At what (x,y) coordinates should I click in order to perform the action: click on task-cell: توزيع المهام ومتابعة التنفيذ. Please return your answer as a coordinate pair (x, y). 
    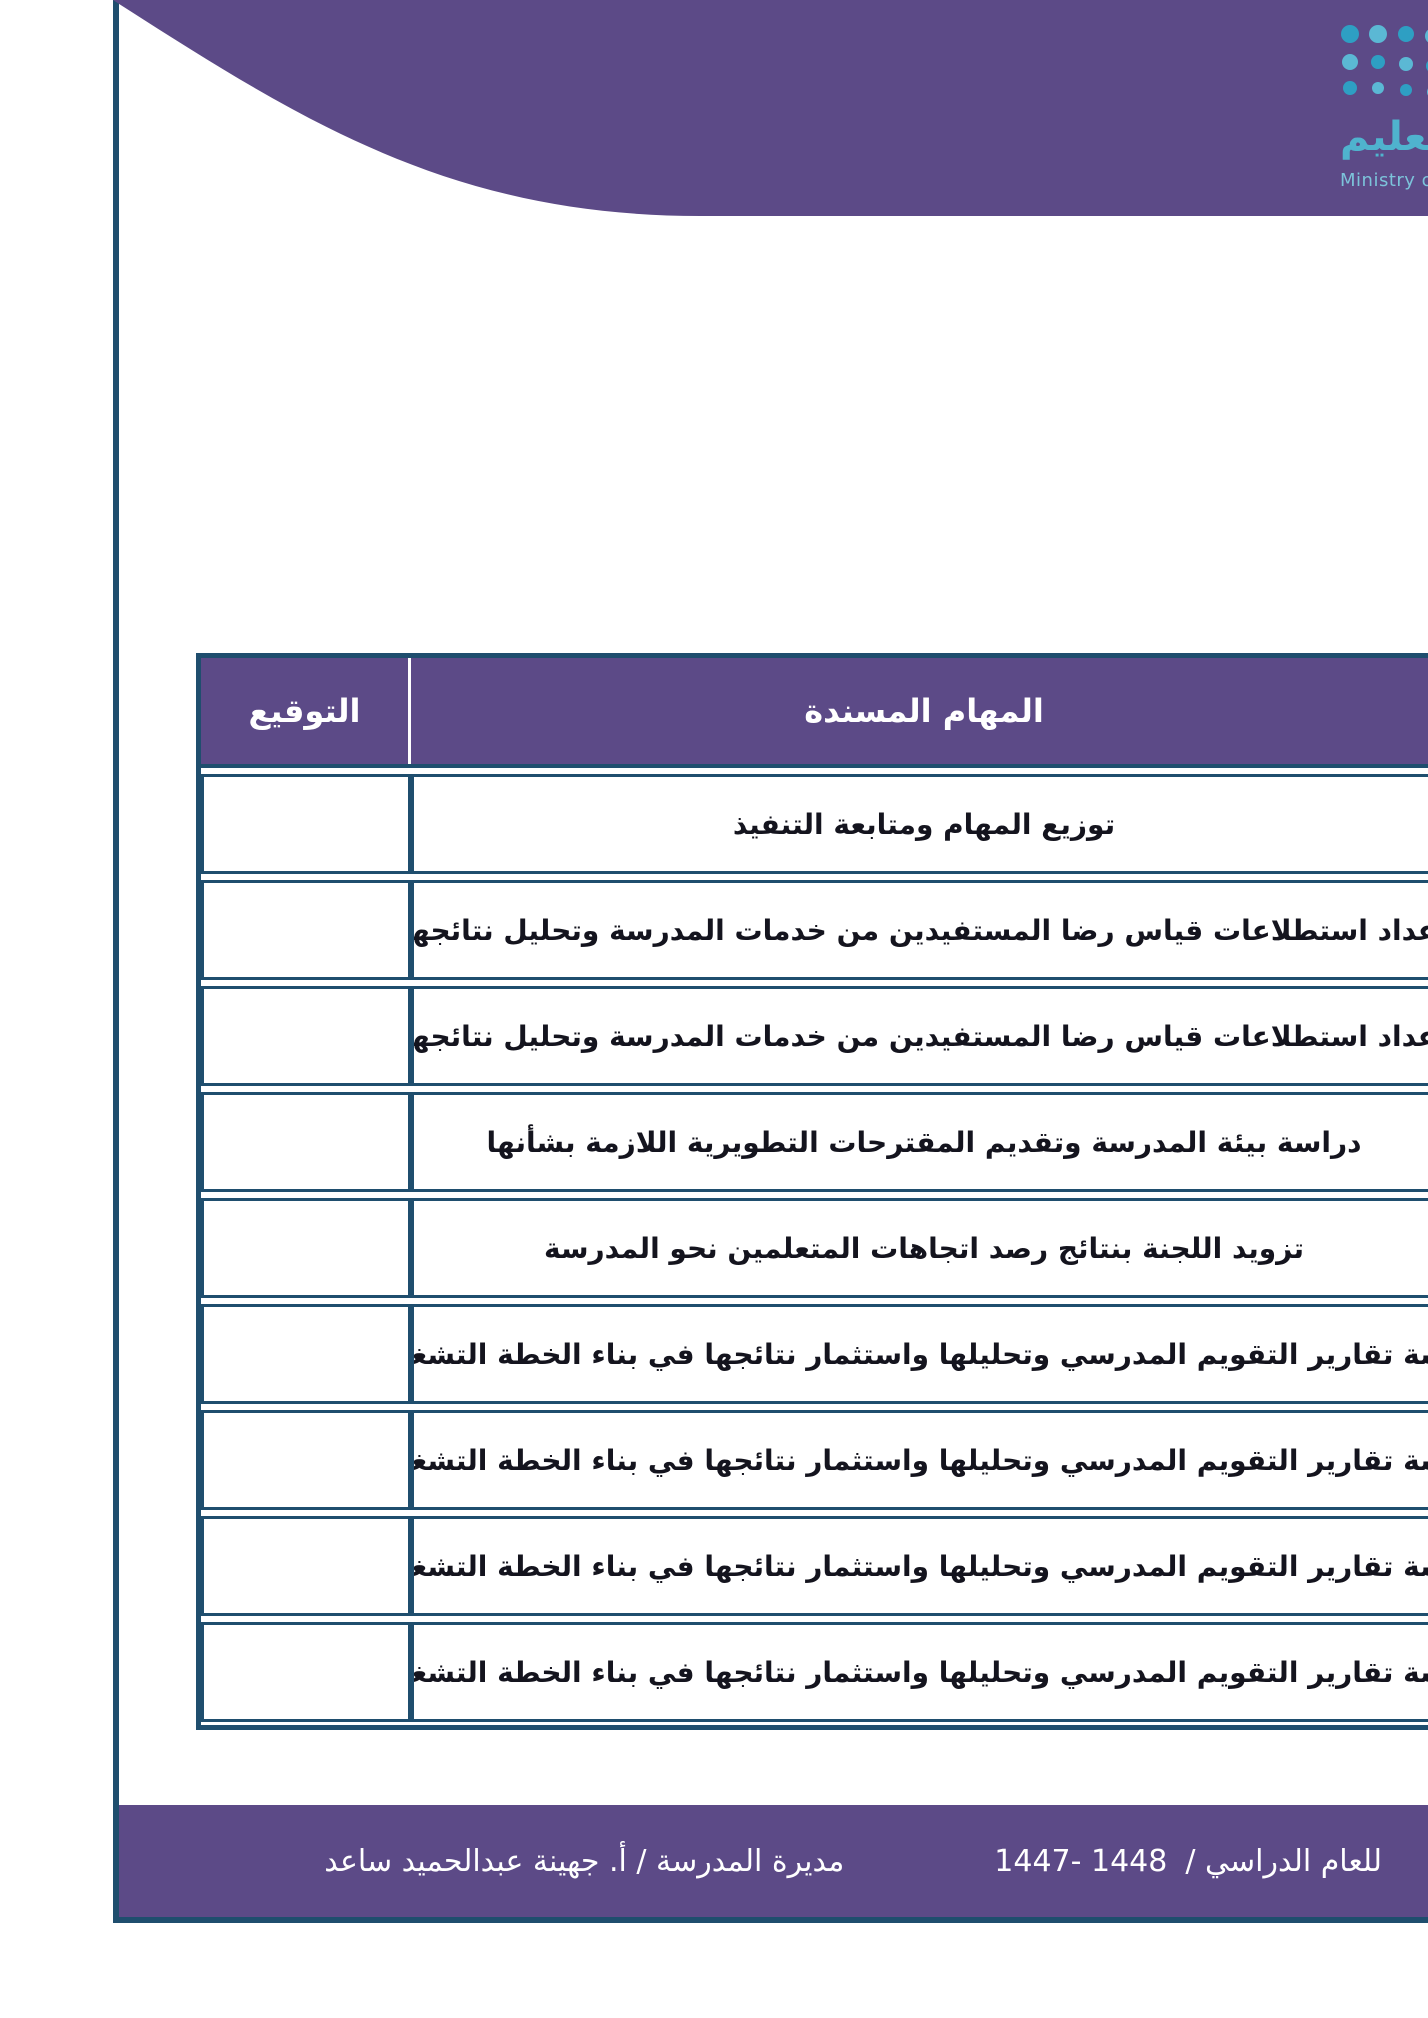
    Looking at the image, I should click on (919, 824).